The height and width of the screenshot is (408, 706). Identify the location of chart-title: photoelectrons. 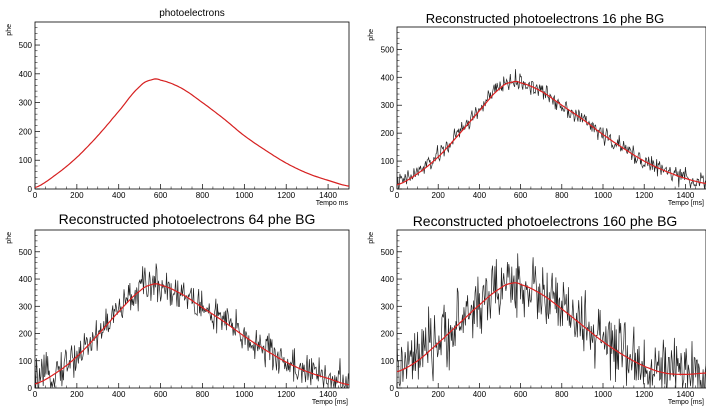
(192, 13).